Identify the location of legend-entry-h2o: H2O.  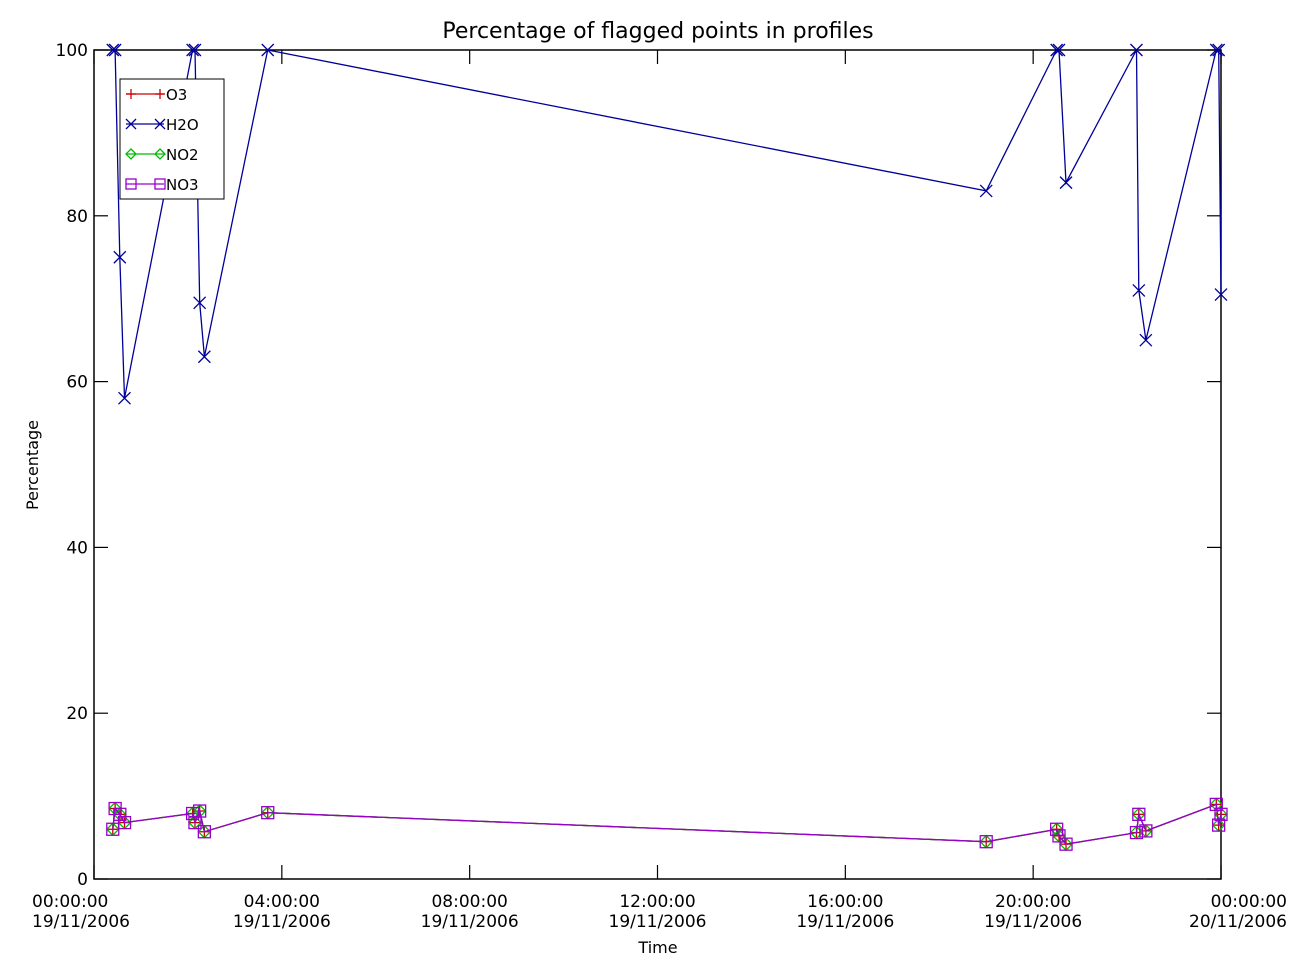
(162, 125).